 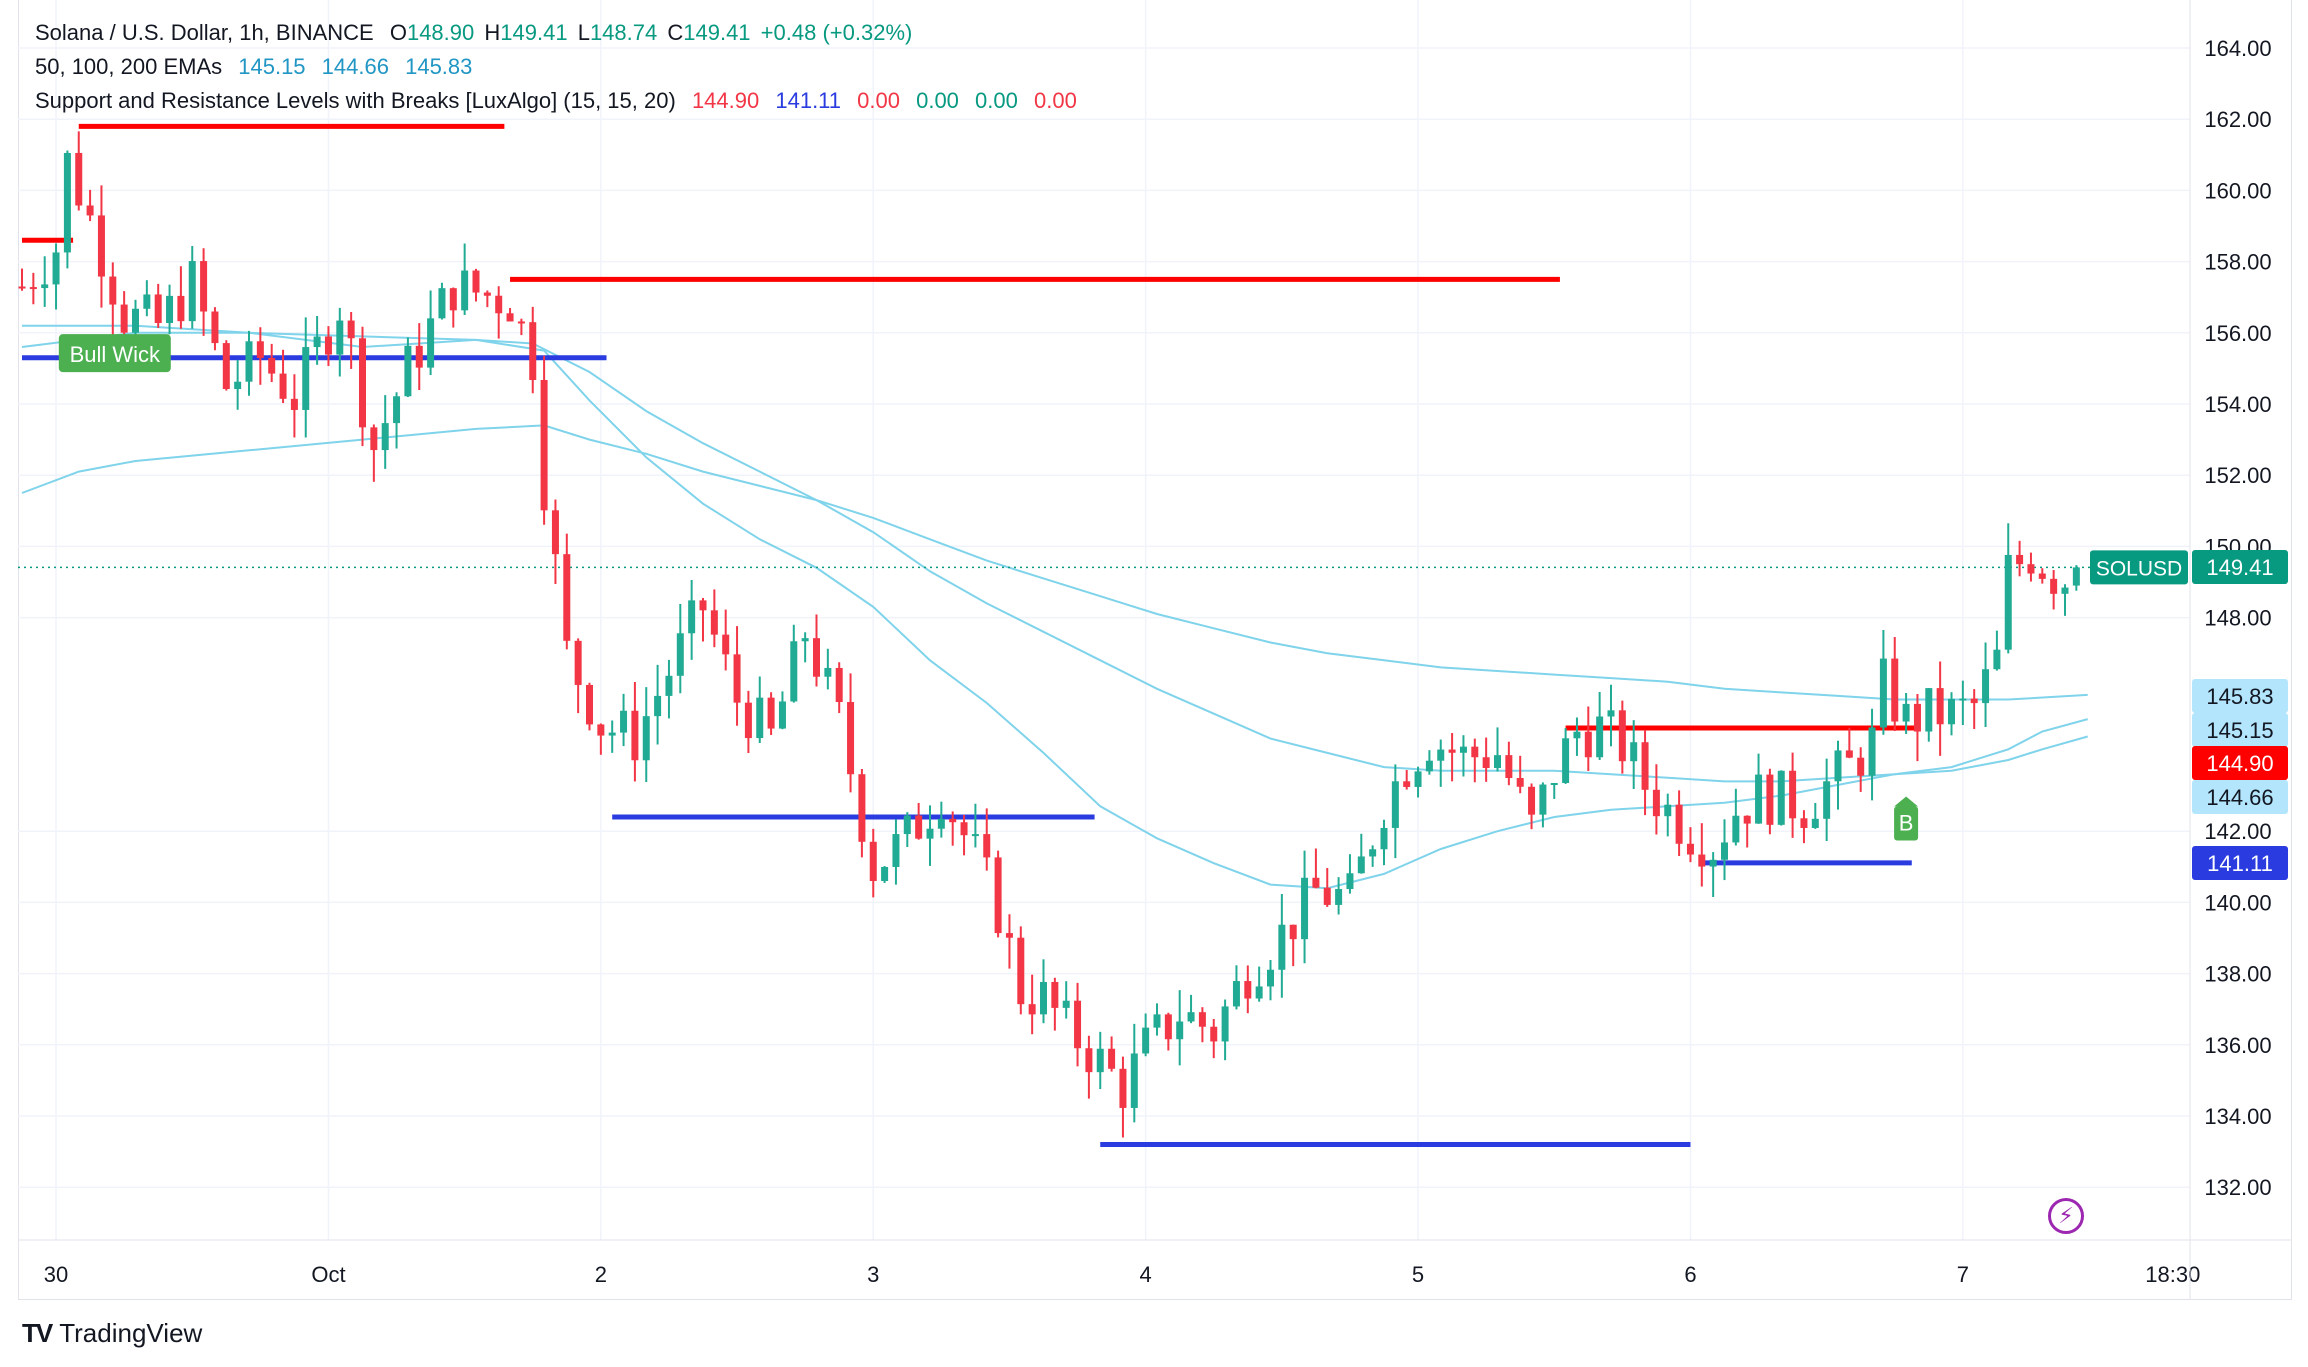 What do you see at coordinates (1906, 823) in the screenshot?
I see `break-label: B` at bounding box center [1906, 823].